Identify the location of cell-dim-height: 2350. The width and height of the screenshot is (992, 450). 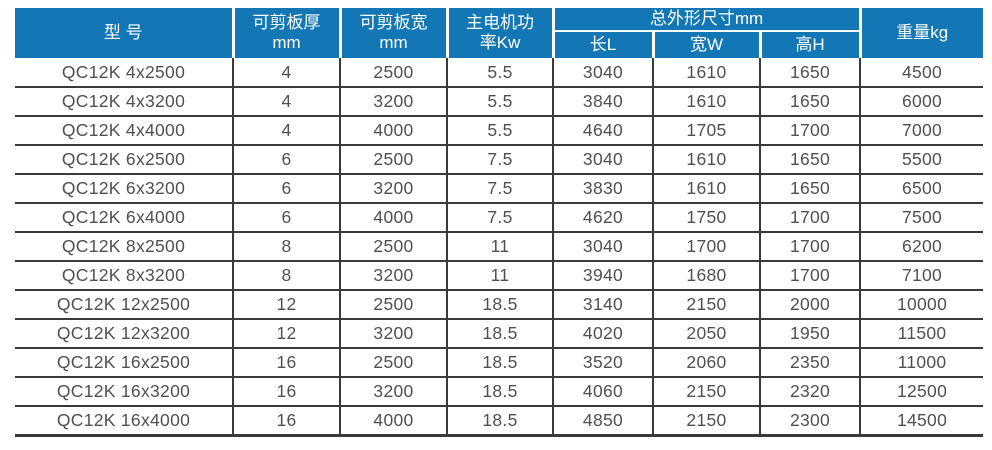
(809, 362).